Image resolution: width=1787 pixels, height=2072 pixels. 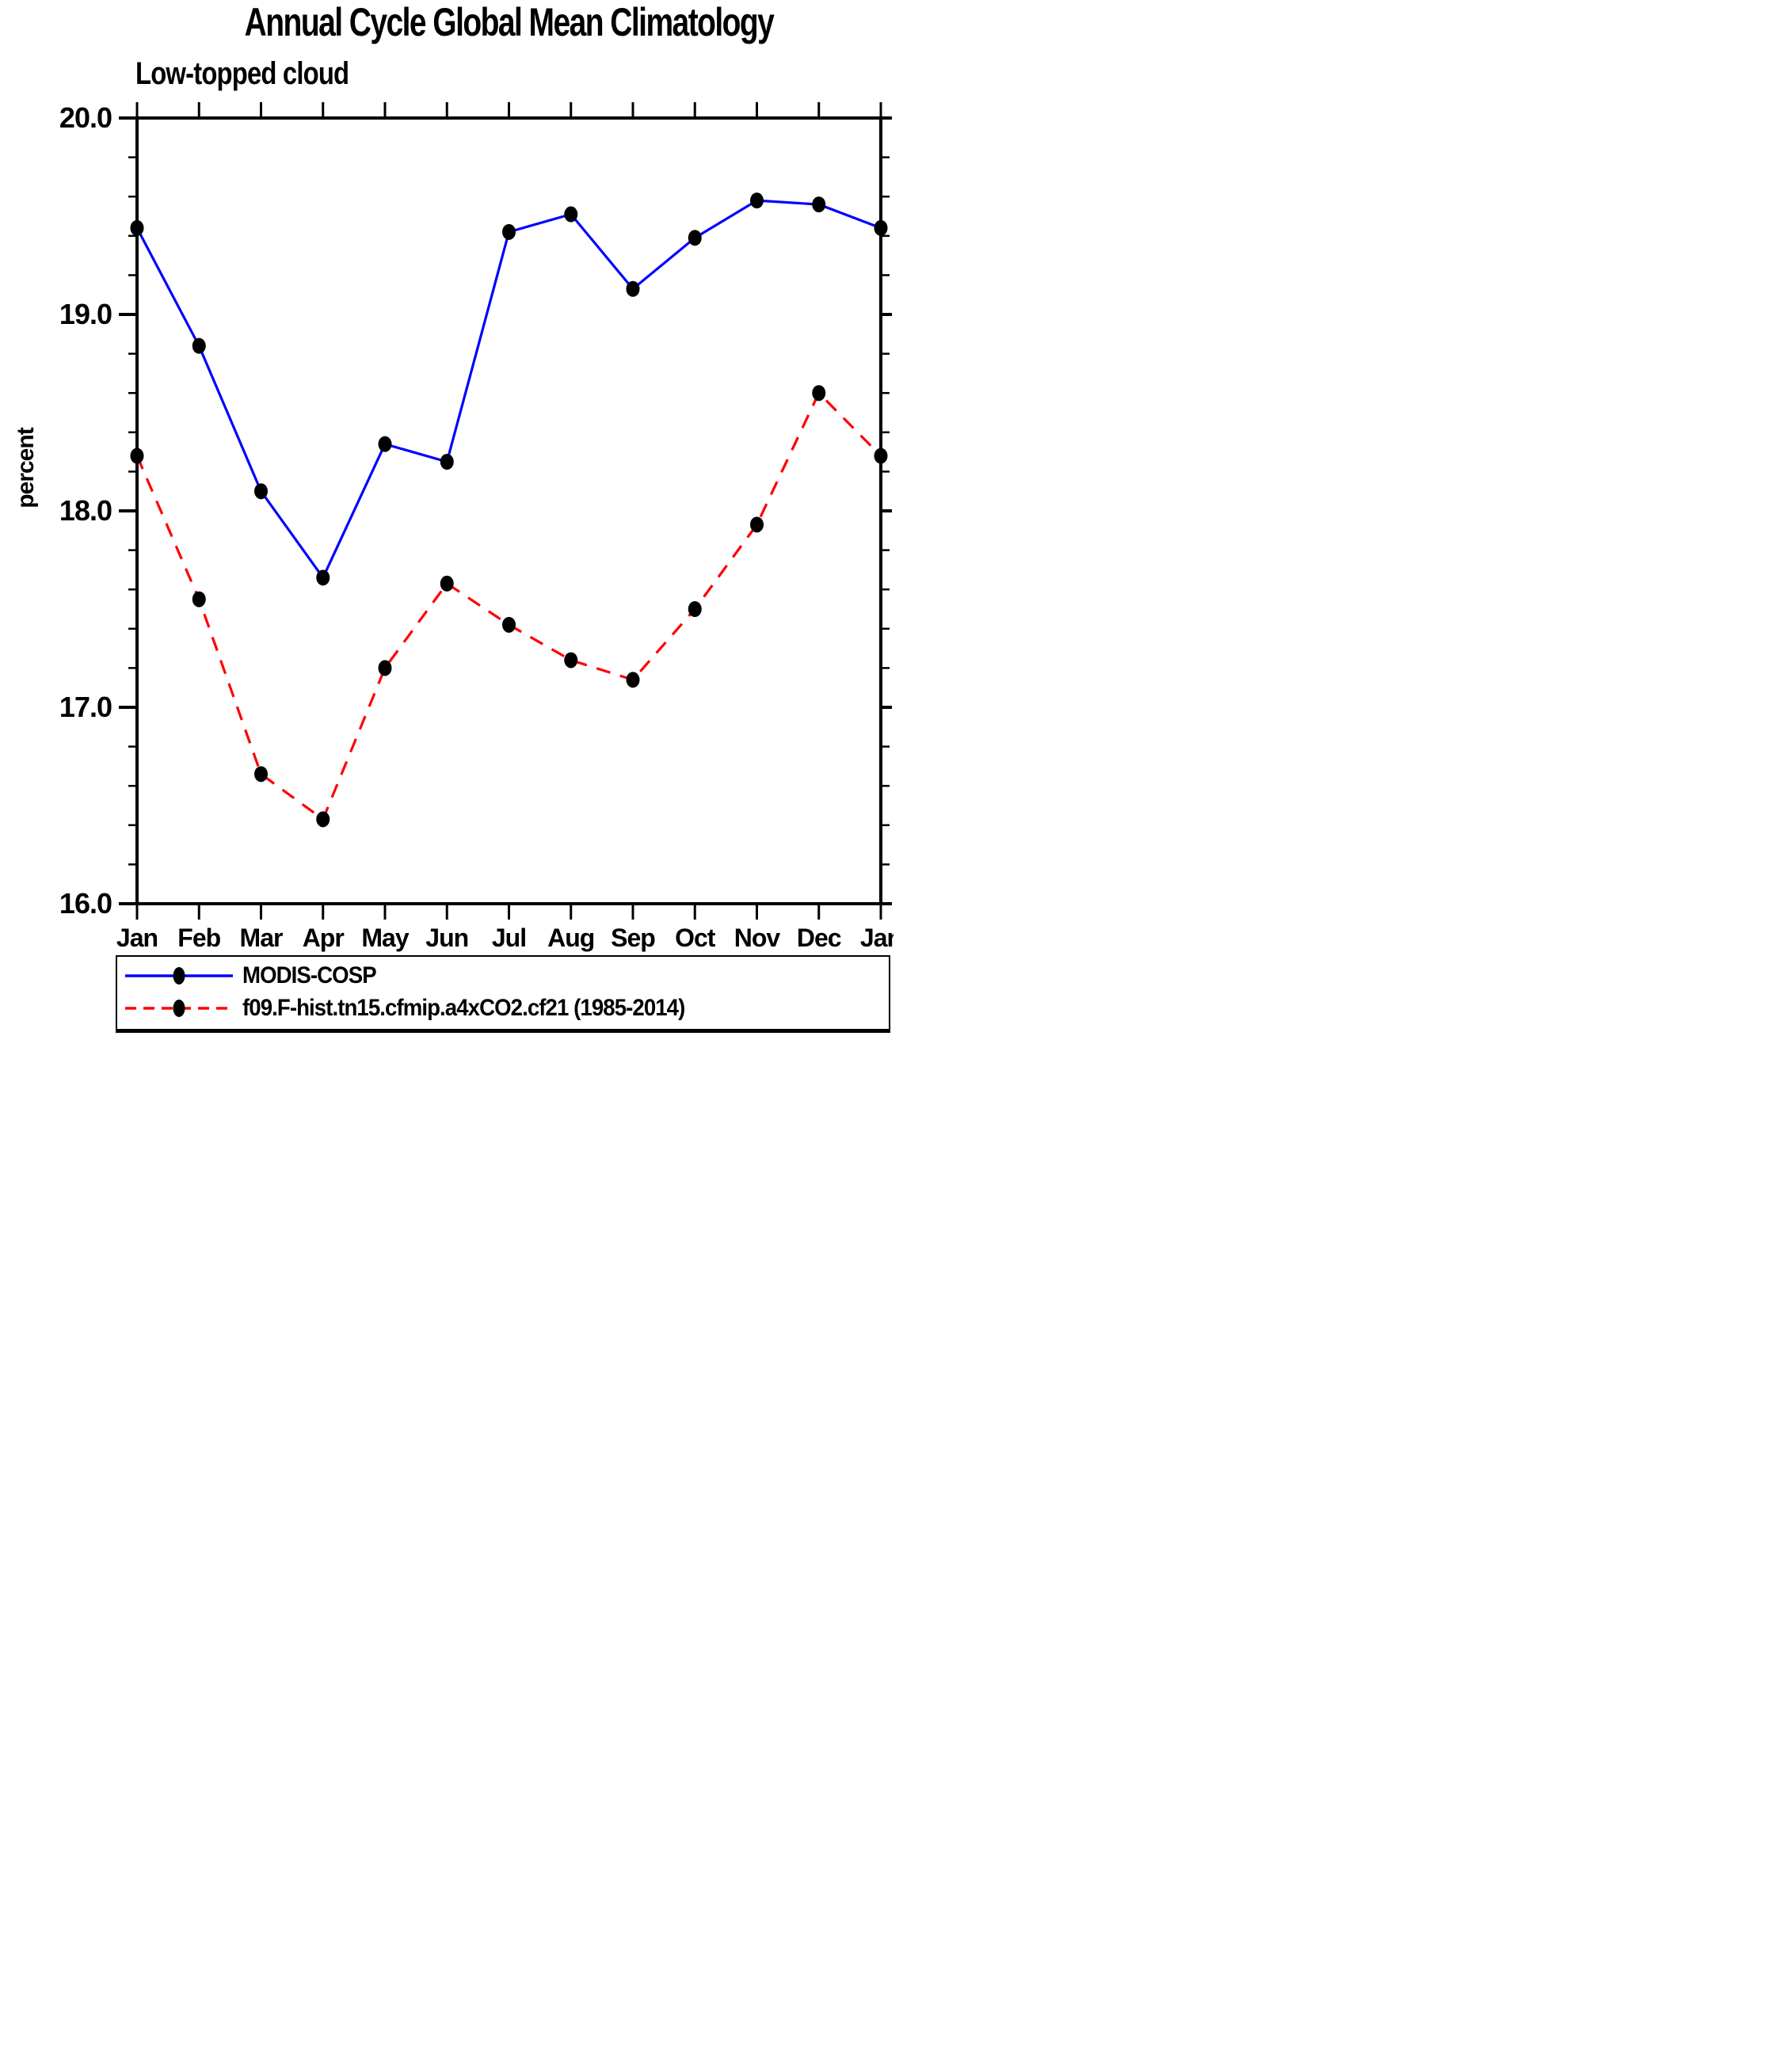 What do you see at coordinates (509, 22) in the screenshot?
I see `chart-title: Annual Cycle Global Mean Climatology` at bounding box center [509, 22].